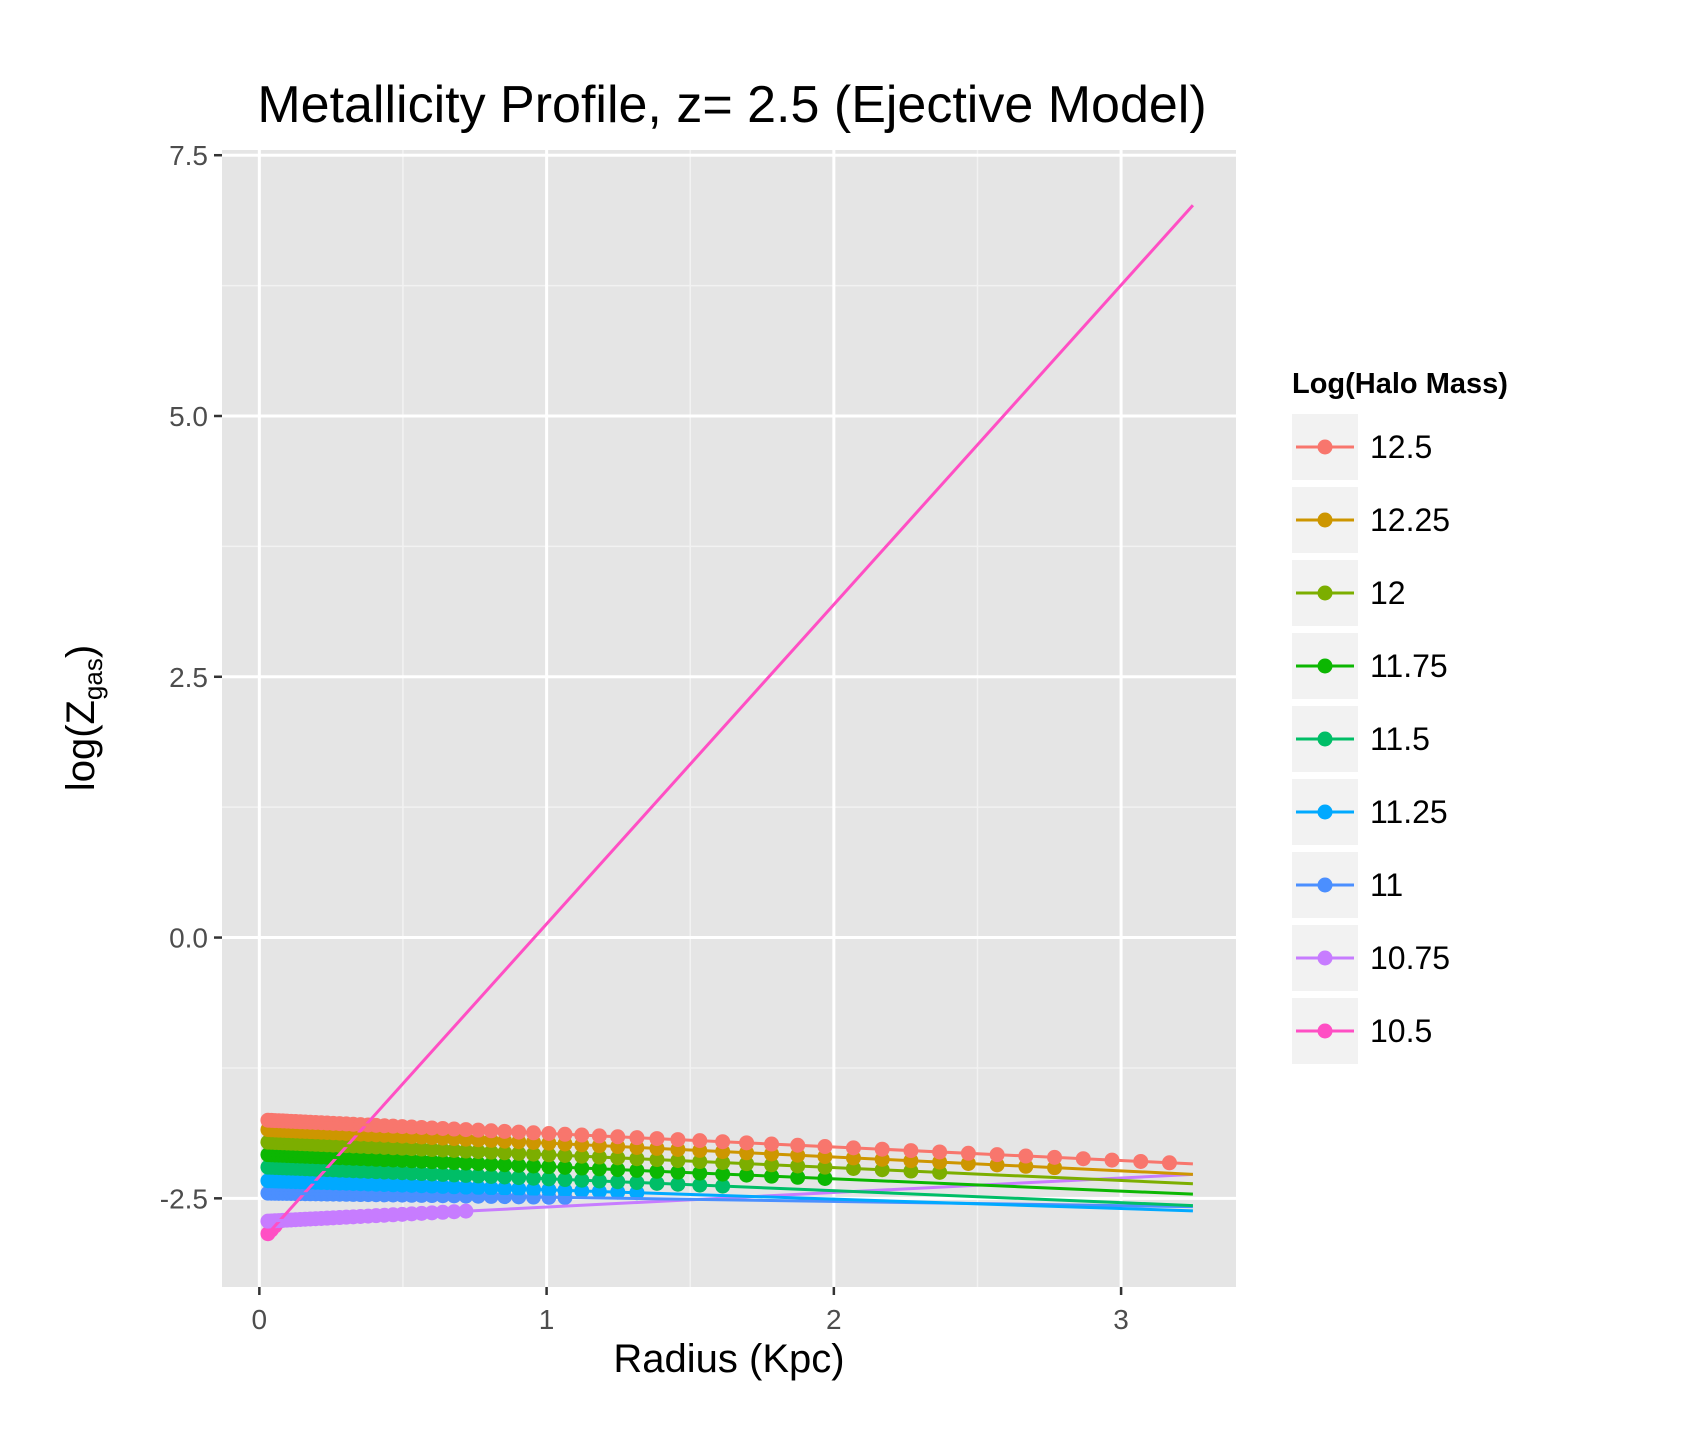  What do you see at coordinates (260, 1319) in the screenshot?
I see `x-tick-label: 0` at bounding box center [260, 1319].